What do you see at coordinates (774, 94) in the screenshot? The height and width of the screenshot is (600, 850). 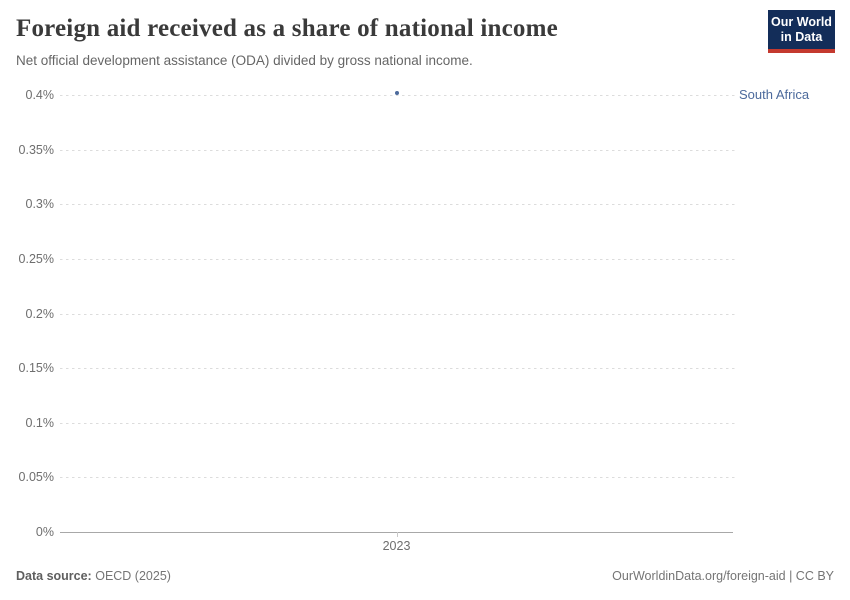 I see `entity-label-south-africa: South Africa` at bounding box center [774, 94].